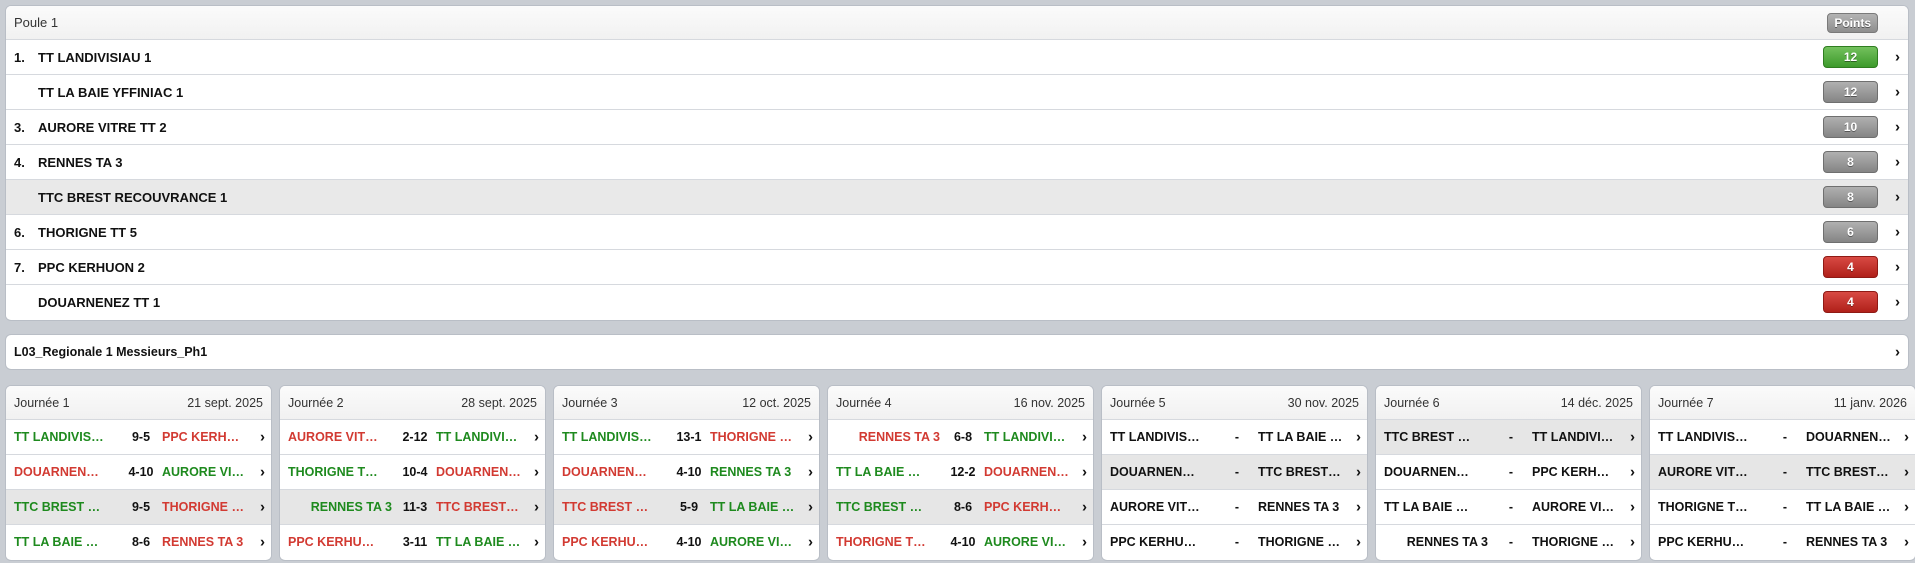  What do you see at coordinates (111, 352) in the screenshot?
I see `competition-name: L03_Regionale 1 Messieurs_Ph1` at bounding box center [111, 352].